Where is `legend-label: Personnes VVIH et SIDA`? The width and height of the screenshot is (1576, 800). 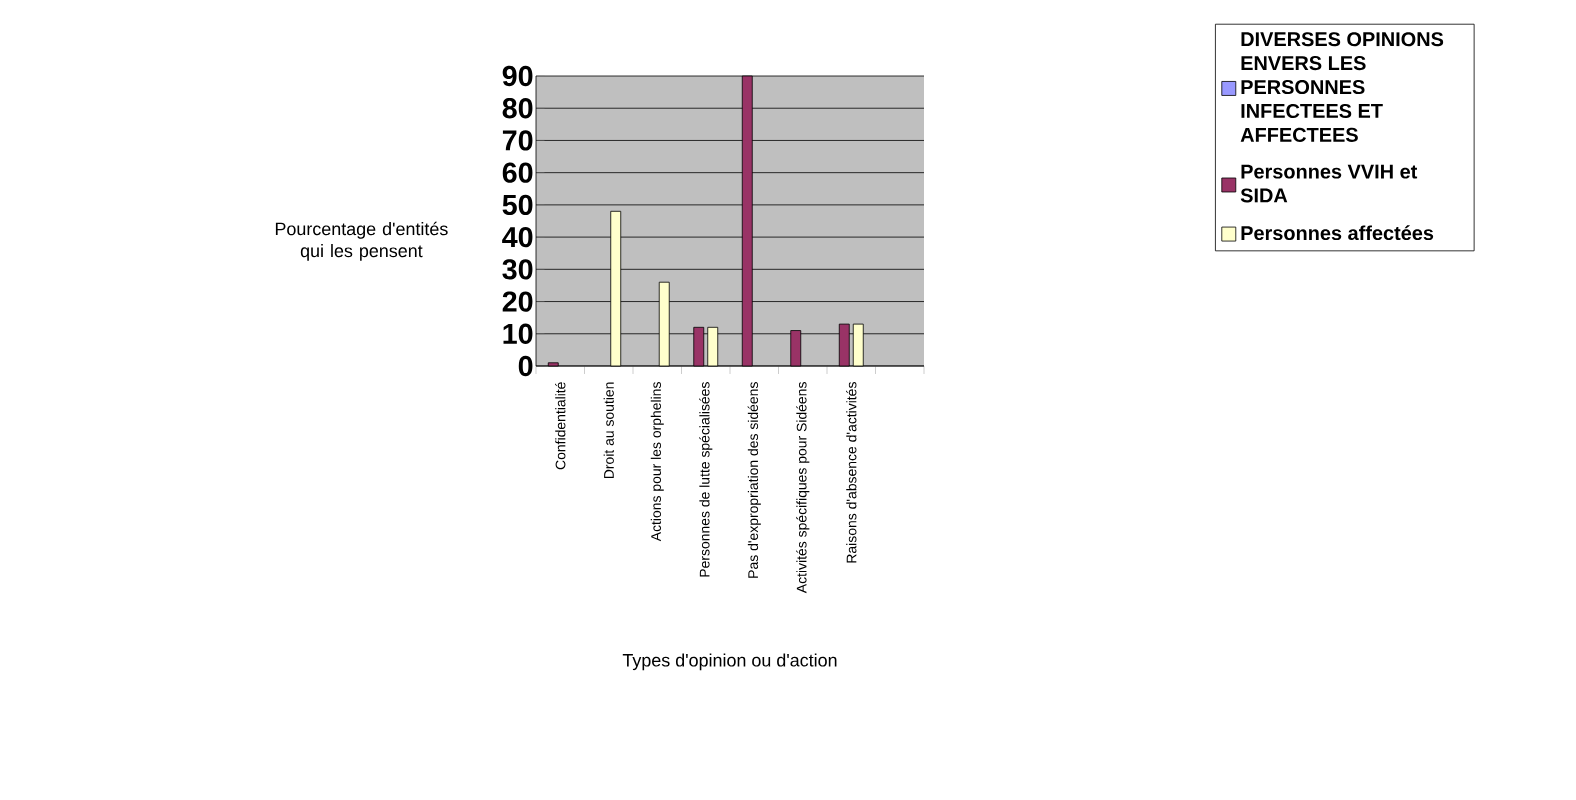 legend-label: Personnes VVIH et SIDA is located at coordinates (1329, 183).